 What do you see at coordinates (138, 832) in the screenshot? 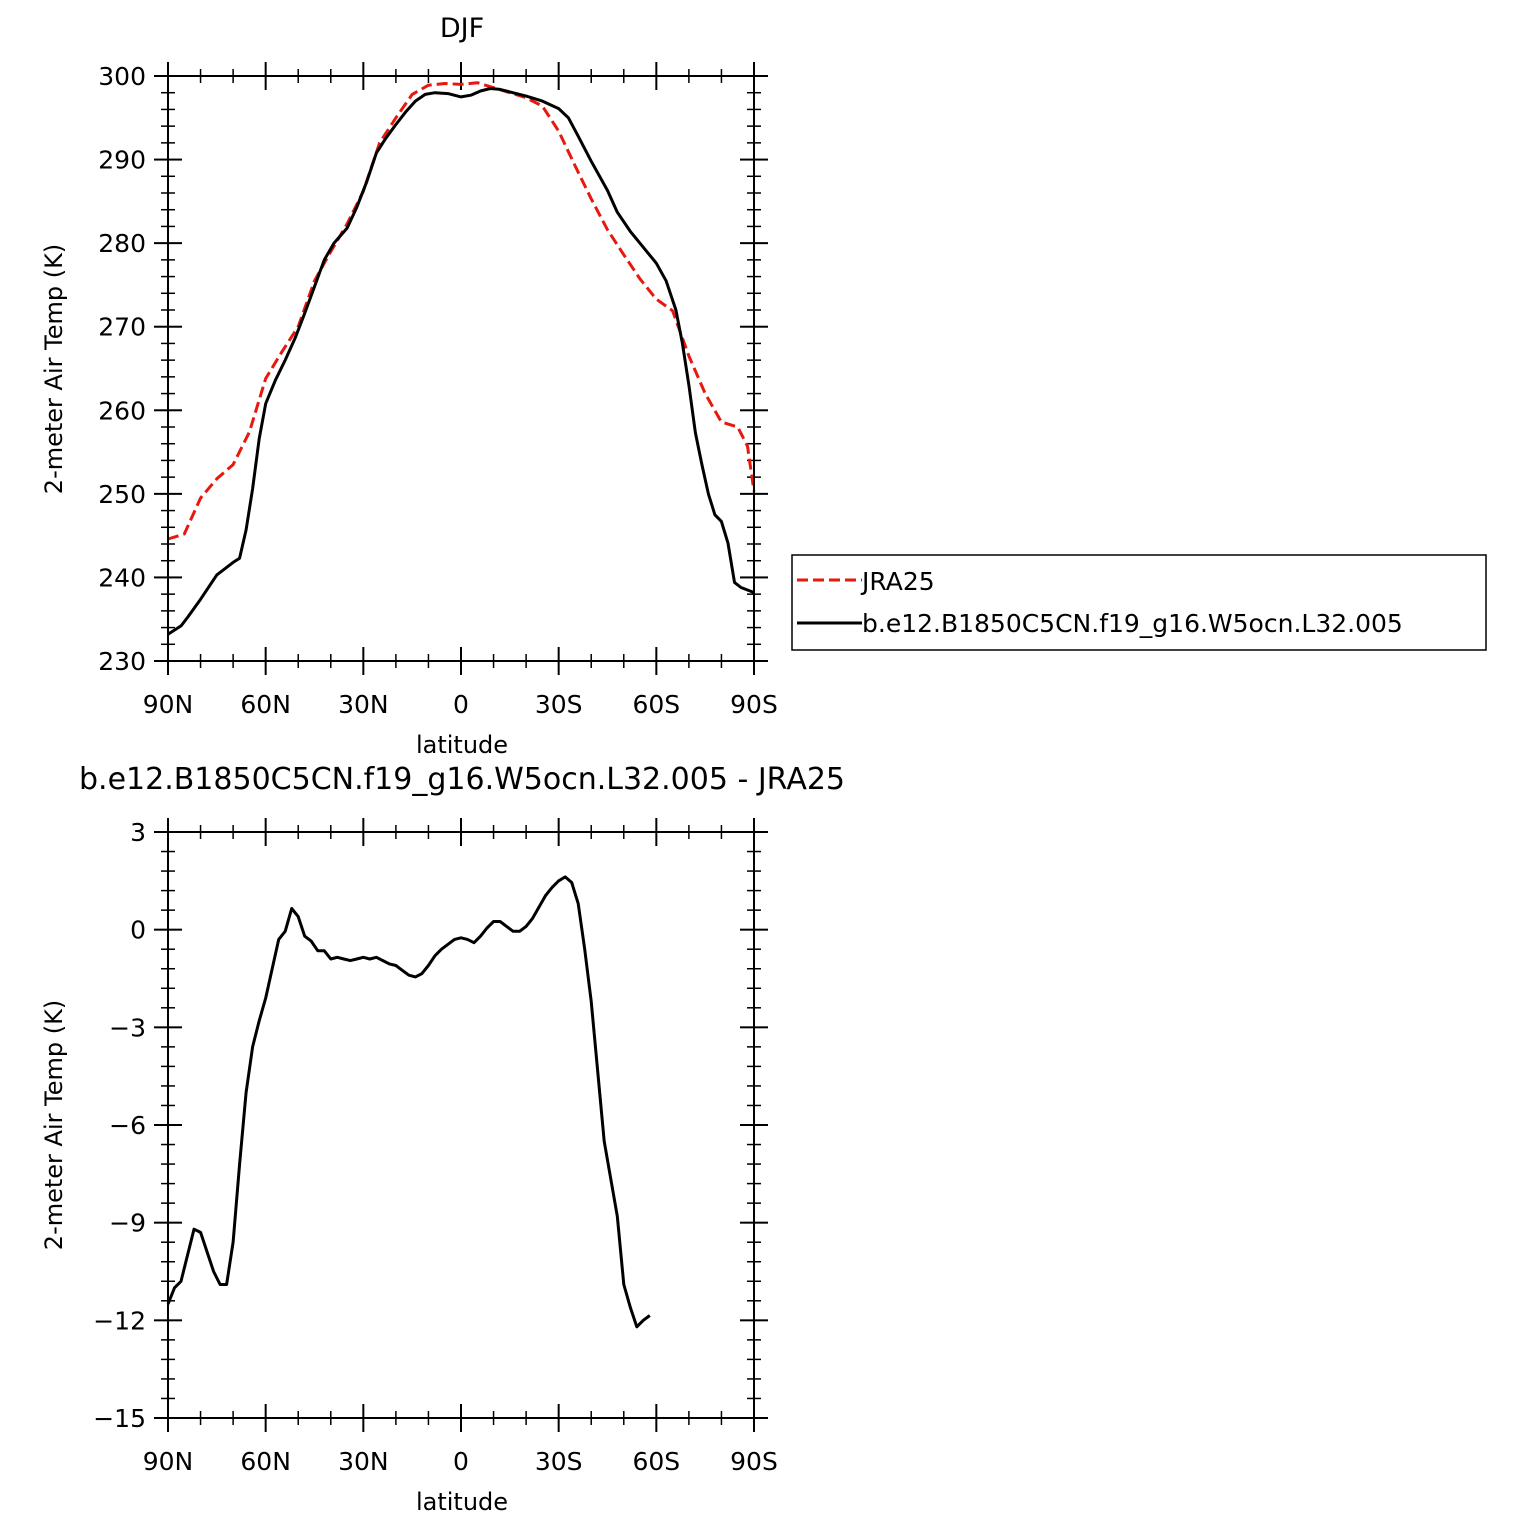
I see `y-tick-label: 3` at bounding box center [138, 832].